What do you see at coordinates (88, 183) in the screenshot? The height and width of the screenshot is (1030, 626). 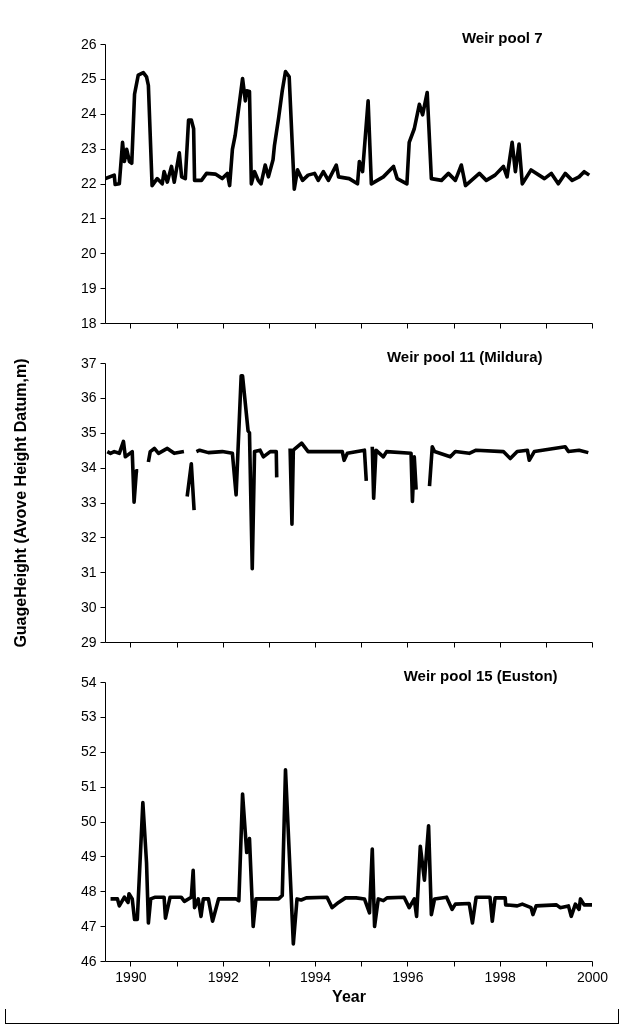 I see `y-tick-label: 22` at bounding box center [88, 183].